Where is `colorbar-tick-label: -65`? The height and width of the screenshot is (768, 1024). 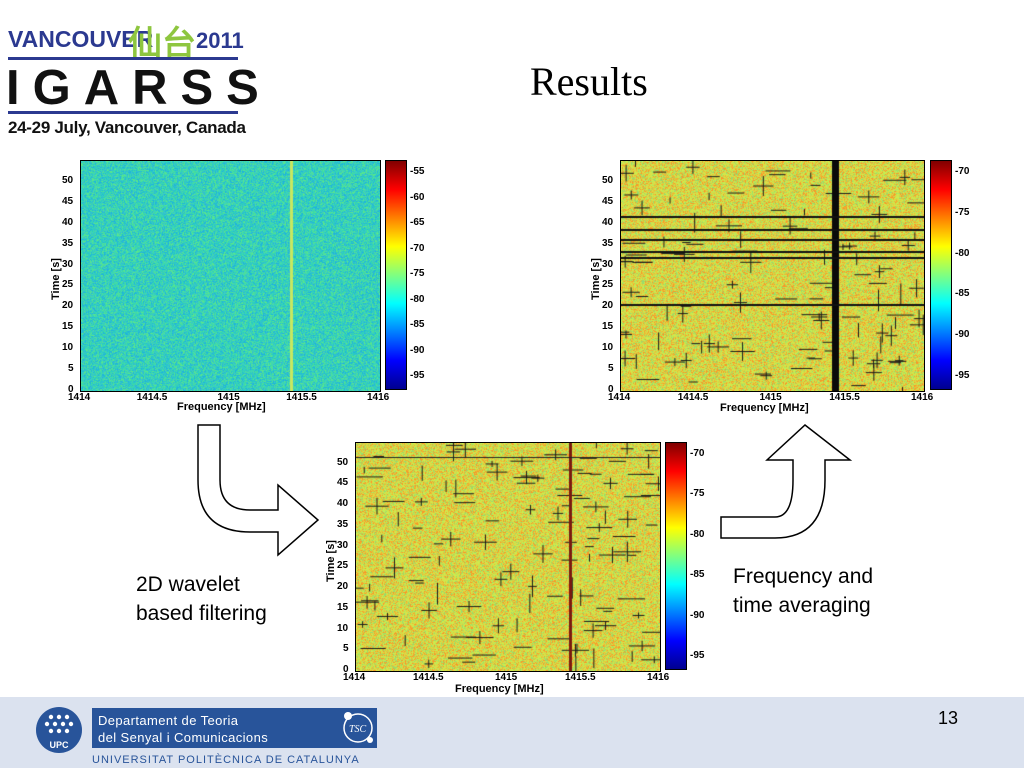
colorbar-tick-label: -65 is located at coordinates (417, 222).